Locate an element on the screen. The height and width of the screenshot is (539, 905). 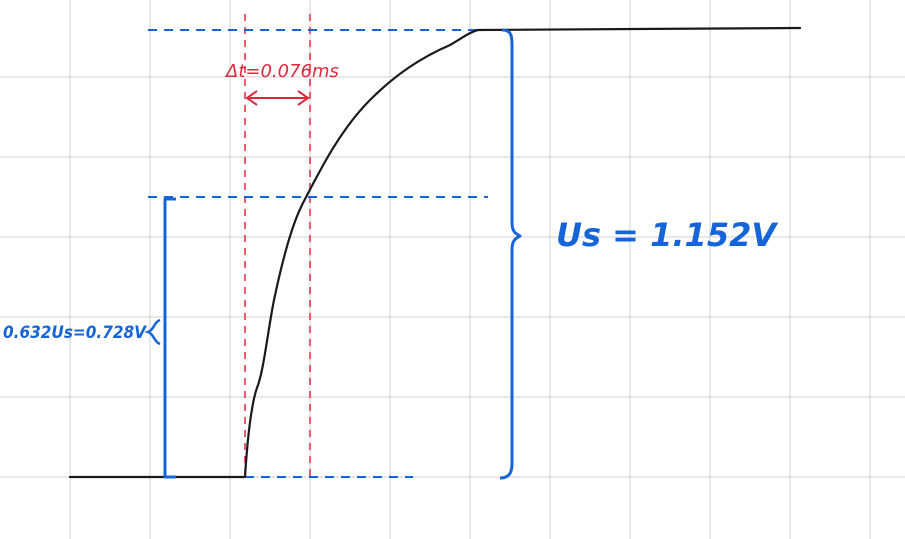
delta-t-arrow is located at coordinates (277, 98).